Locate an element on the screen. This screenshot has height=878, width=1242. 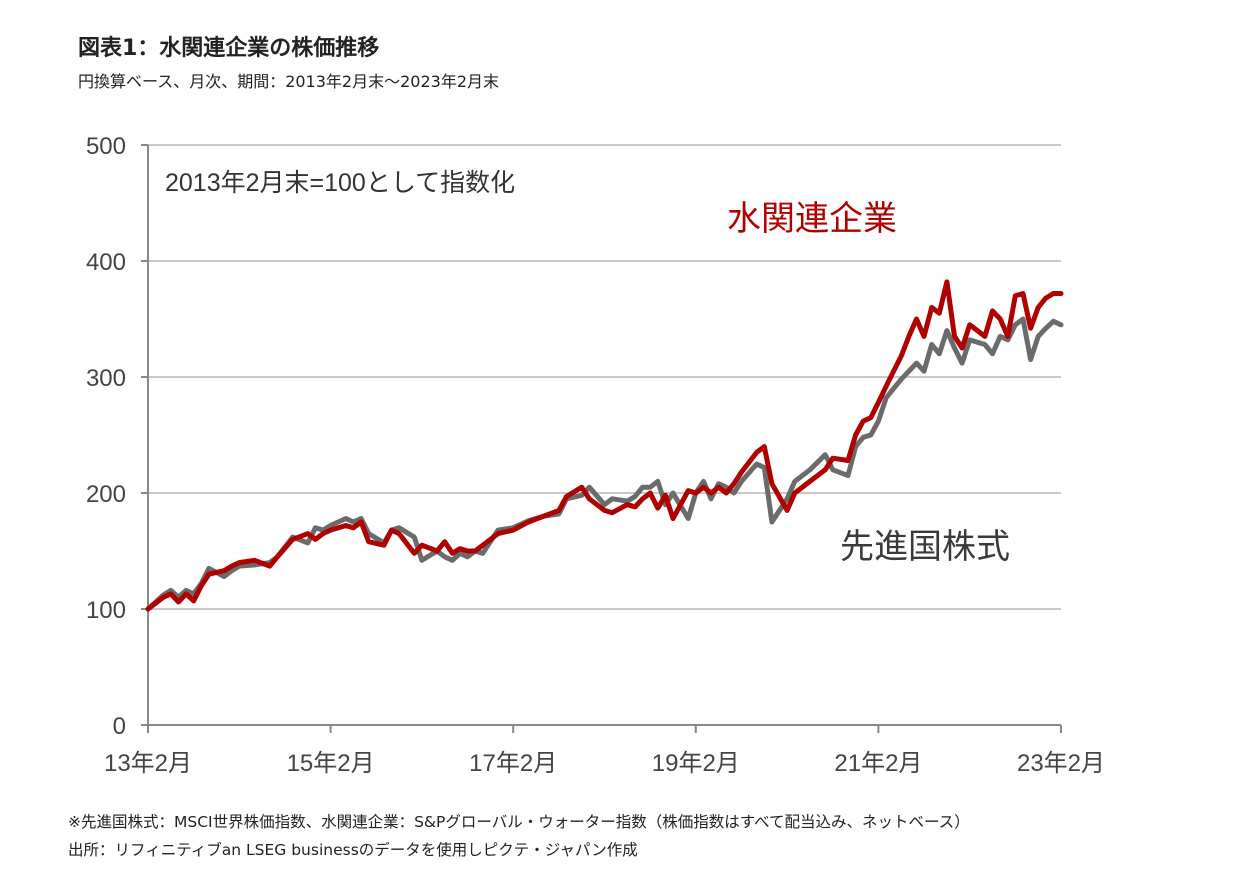
x-tick-label-3: 19年2月 is located at coordinates (696, 763).